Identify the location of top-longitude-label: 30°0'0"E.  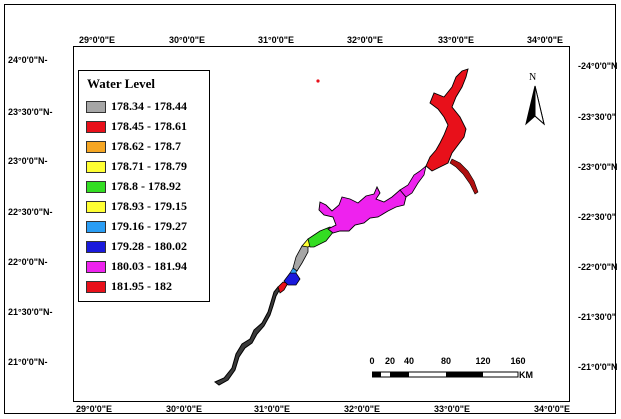
(187, 40).